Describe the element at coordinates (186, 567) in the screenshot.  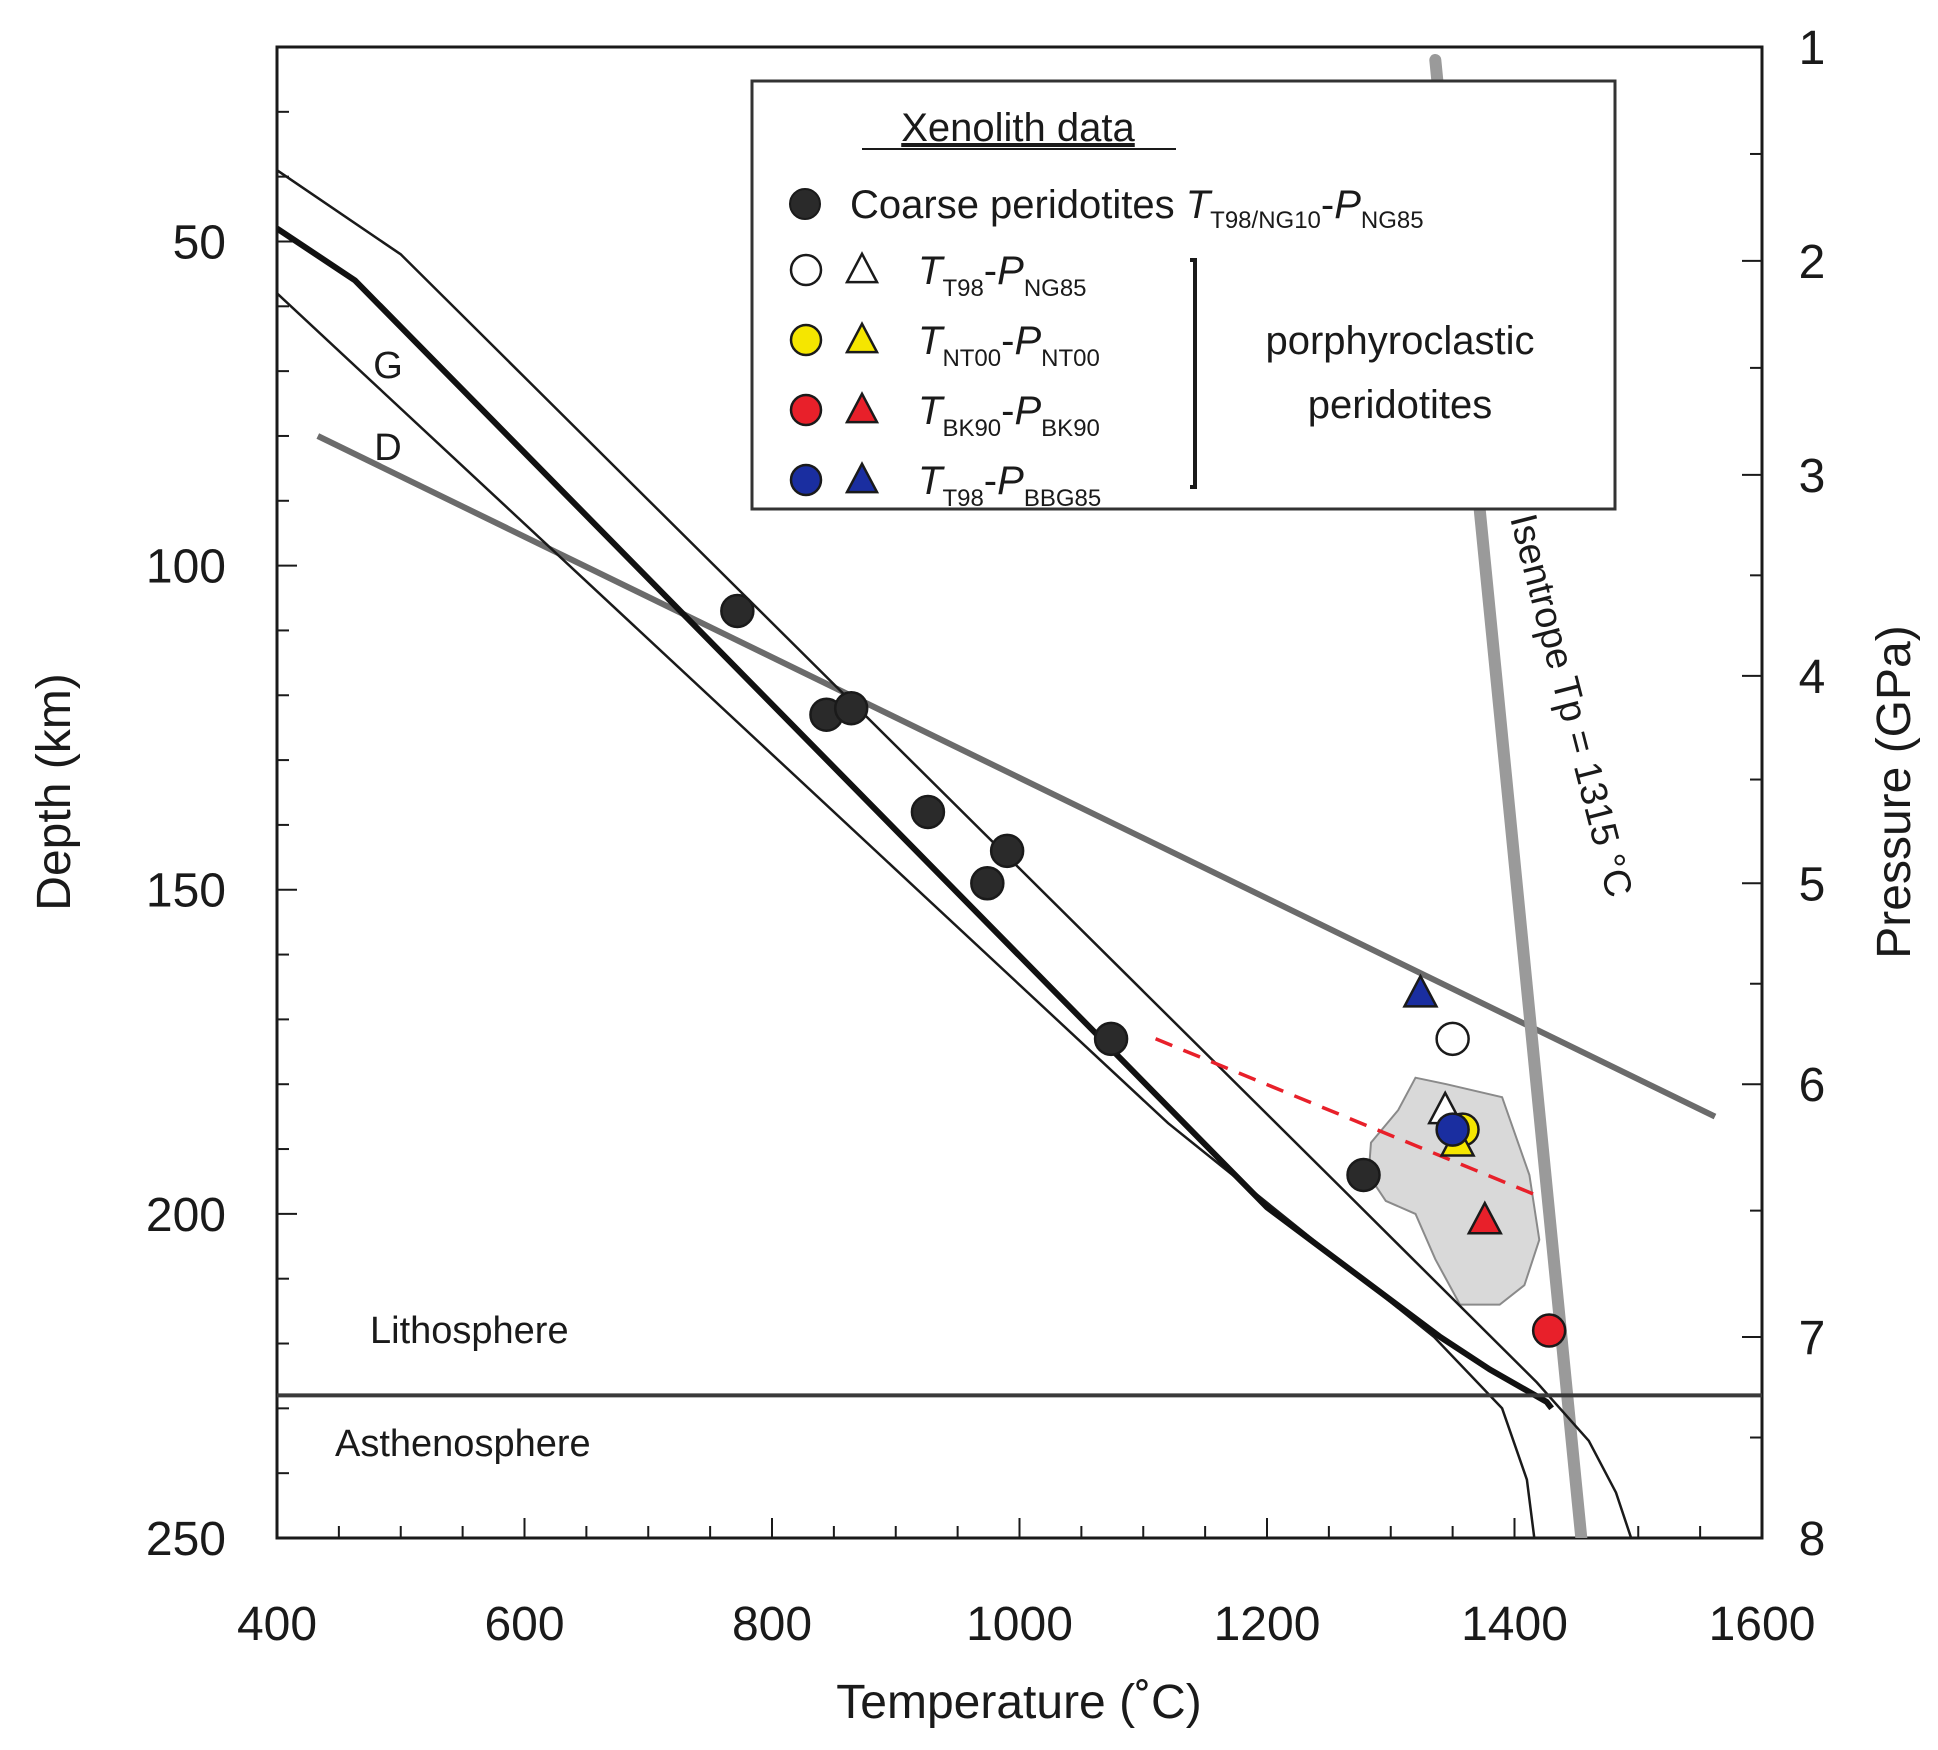
I see `depth-tick-label: 100` at that location.